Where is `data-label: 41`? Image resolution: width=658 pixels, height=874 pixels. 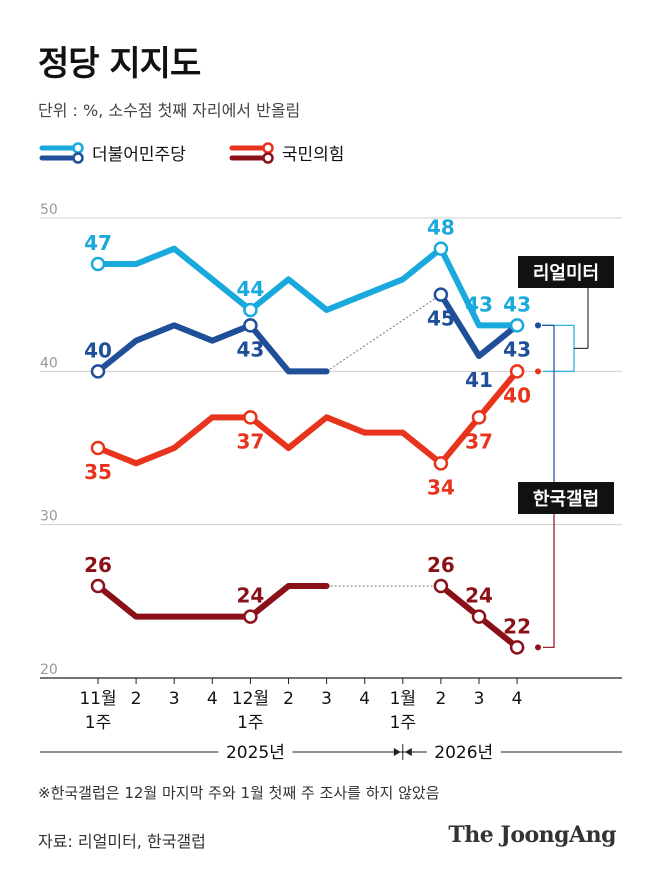
data-label: 41 is located at coordinates (479, 380).